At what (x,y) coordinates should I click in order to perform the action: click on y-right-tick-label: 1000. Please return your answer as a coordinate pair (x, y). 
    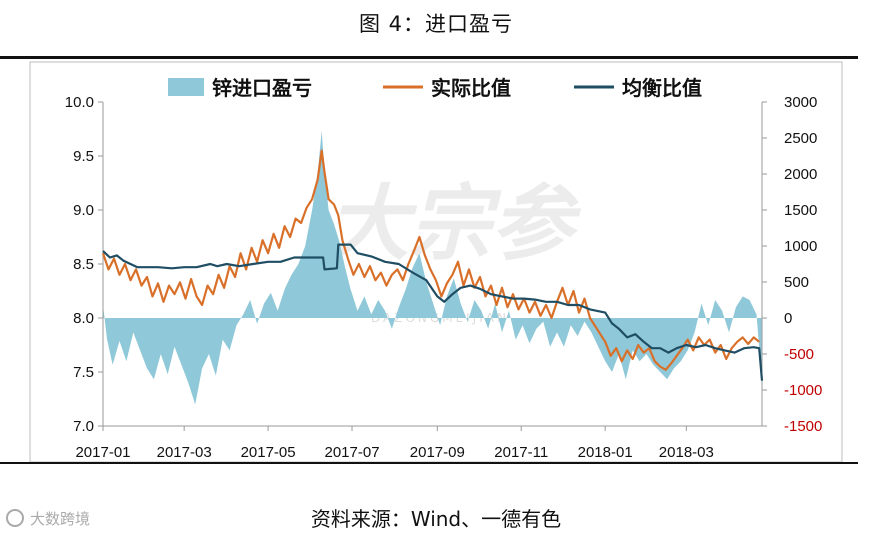
    Looking at the image, I should click on (800, 246).